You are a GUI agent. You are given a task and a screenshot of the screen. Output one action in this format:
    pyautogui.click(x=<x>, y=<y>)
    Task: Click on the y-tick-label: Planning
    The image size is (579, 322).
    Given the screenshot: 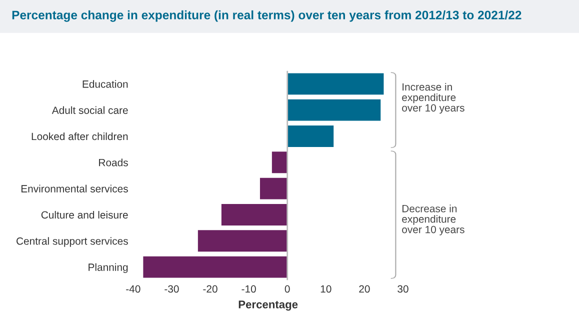 What is the action you would take?
    pyautogui.click(x=108, y=268)
    